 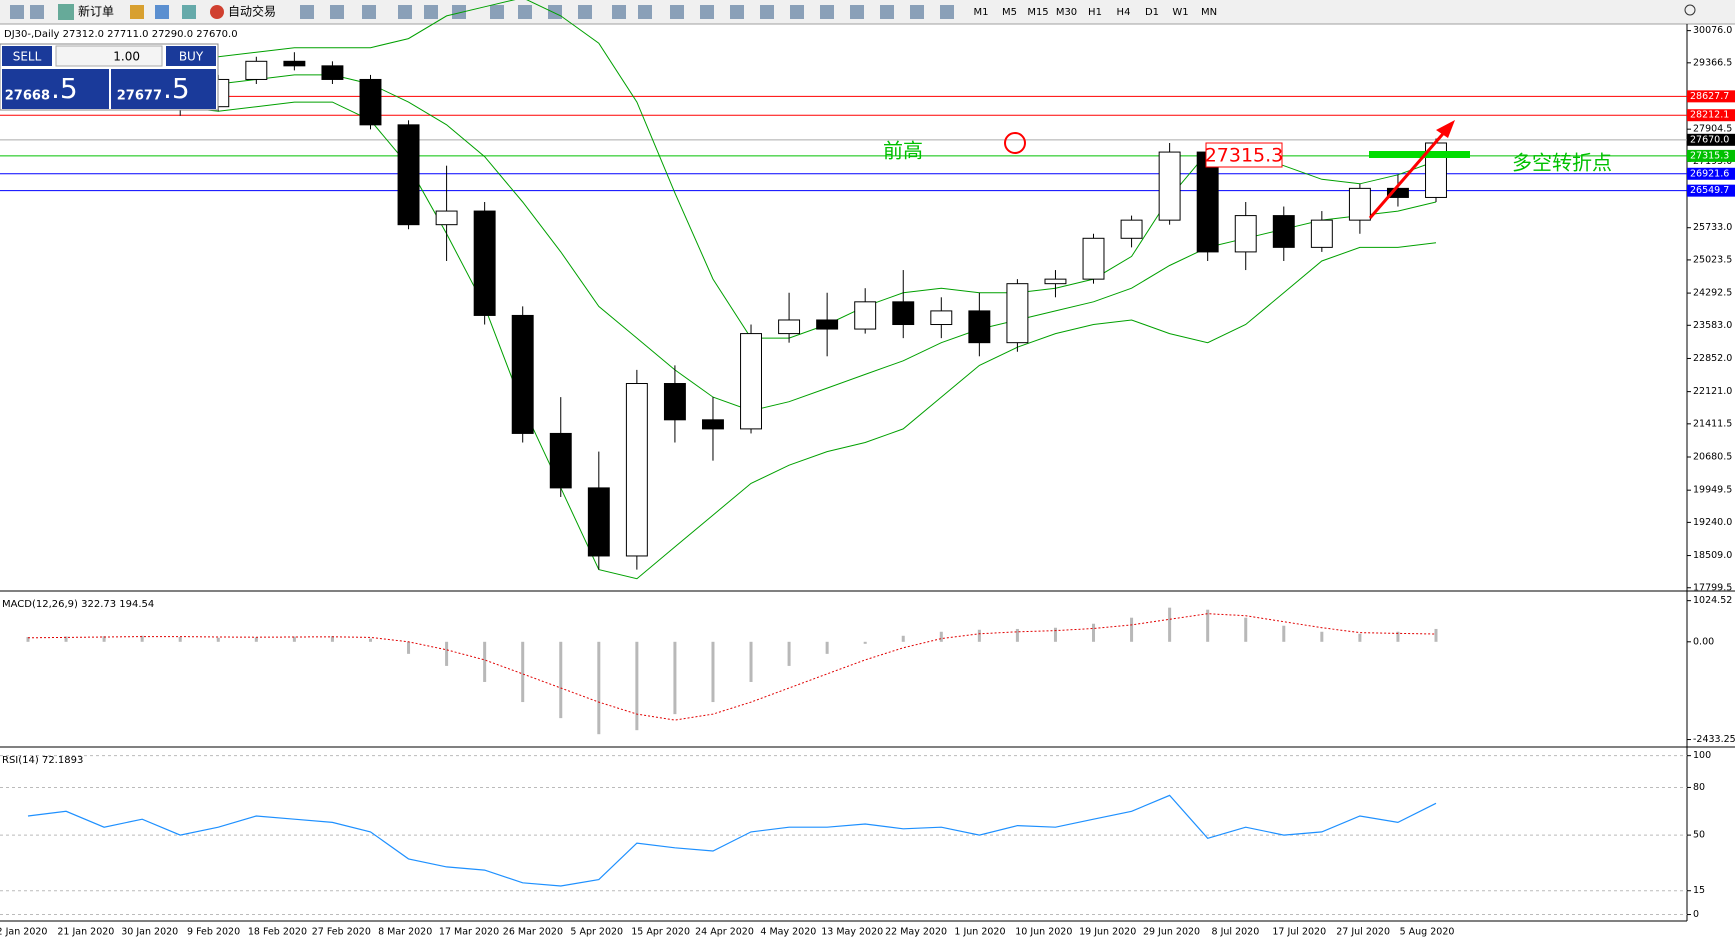 I want to click on x-tick-label: 18 Feb 2020, so click(x=277, y=932).